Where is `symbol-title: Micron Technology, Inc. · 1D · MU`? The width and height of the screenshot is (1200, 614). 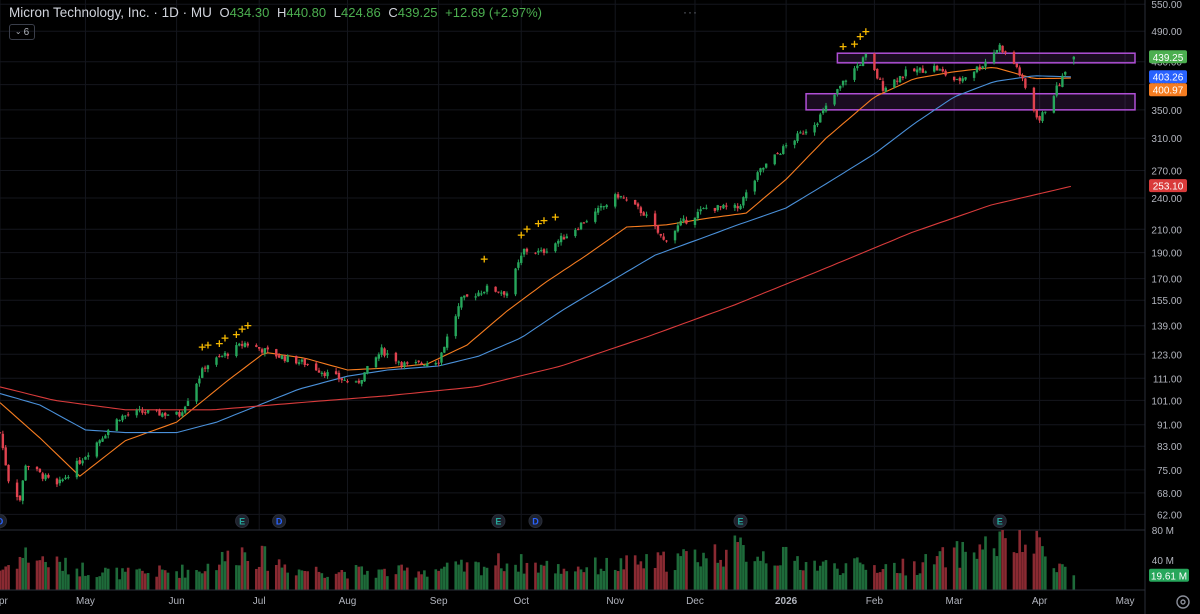
symbol-title: Micron Technology, Inc. · 1D · MU is located at coordinates (110, 12).